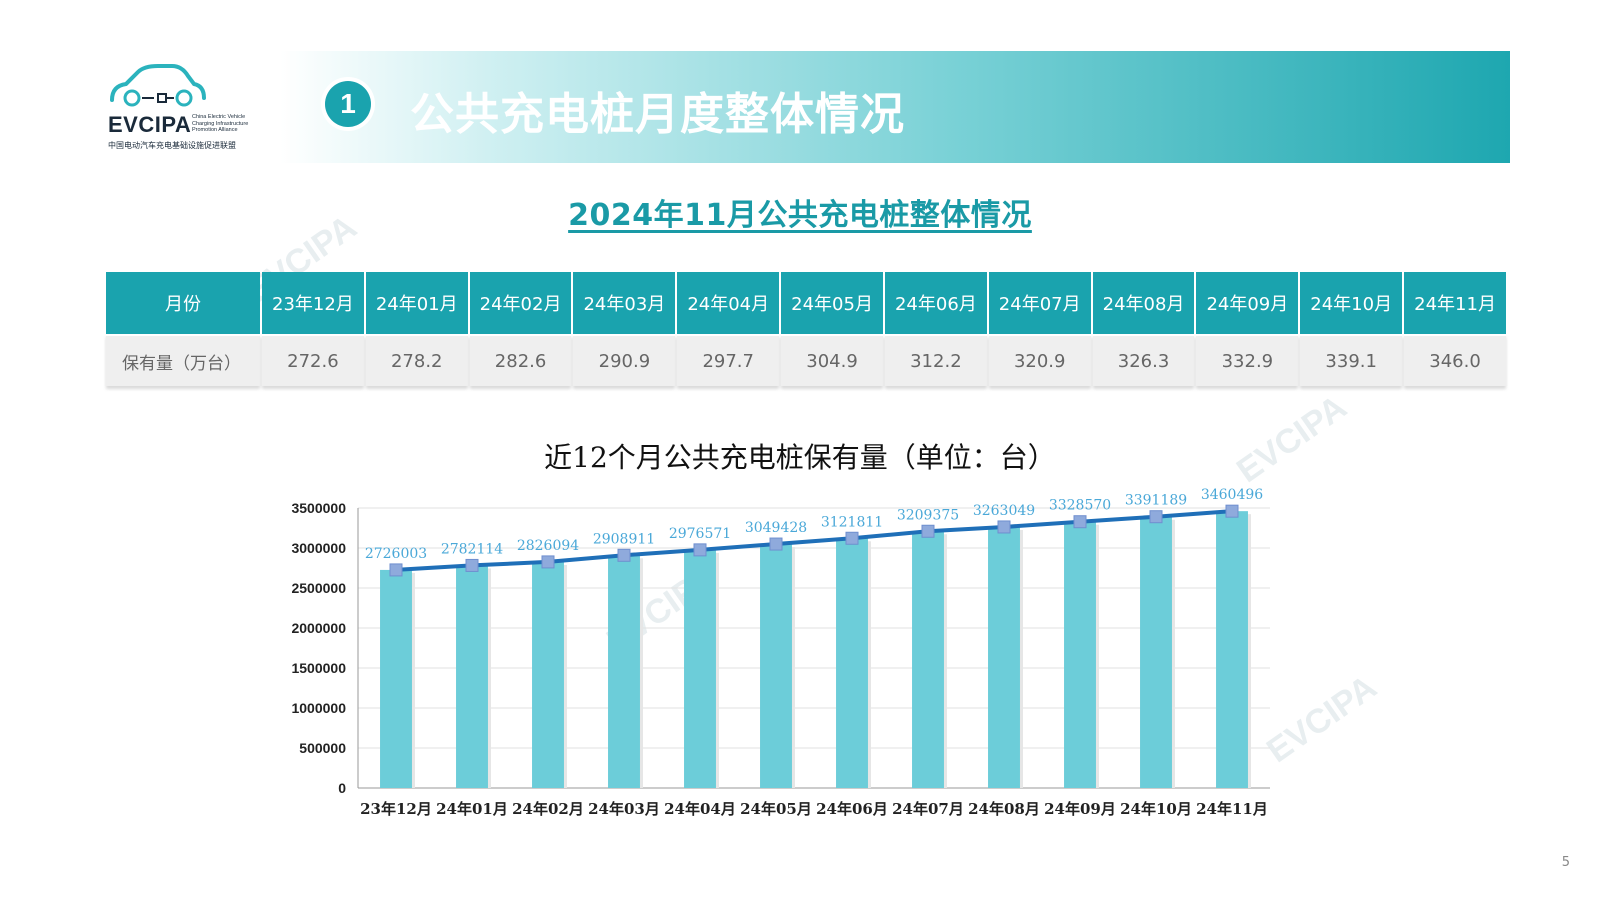 Image resolution: width=1600 pixels, height=900 pixels. What do you see at coordinates (1247, 303) in the screenshot?
I see `table-header-month: 24年09月` at bounding box center [1247, 303].